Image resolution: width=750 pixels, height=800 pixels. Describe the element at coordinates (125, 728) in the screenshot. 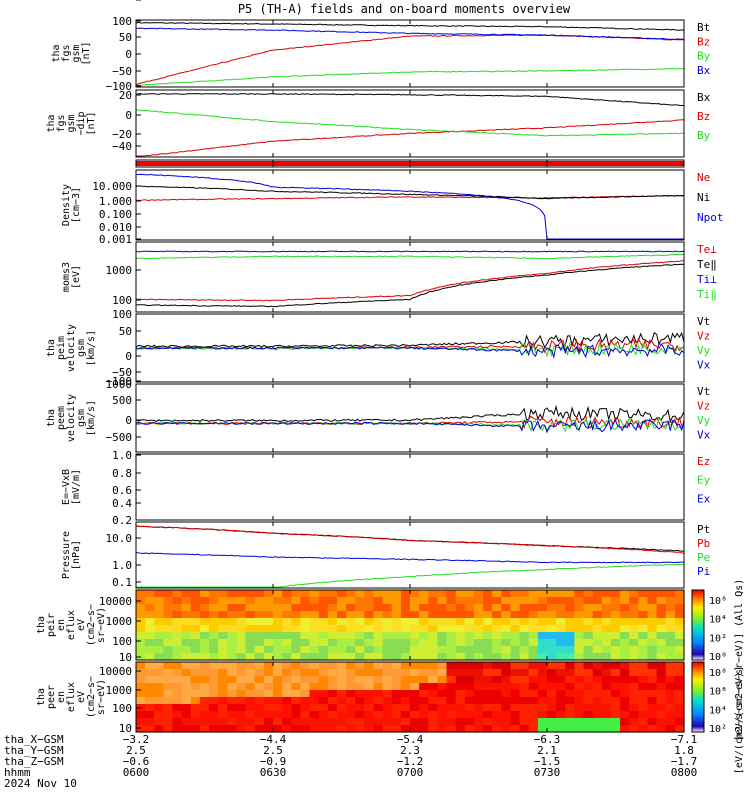

I see `y-tick-label: 10` at that location.